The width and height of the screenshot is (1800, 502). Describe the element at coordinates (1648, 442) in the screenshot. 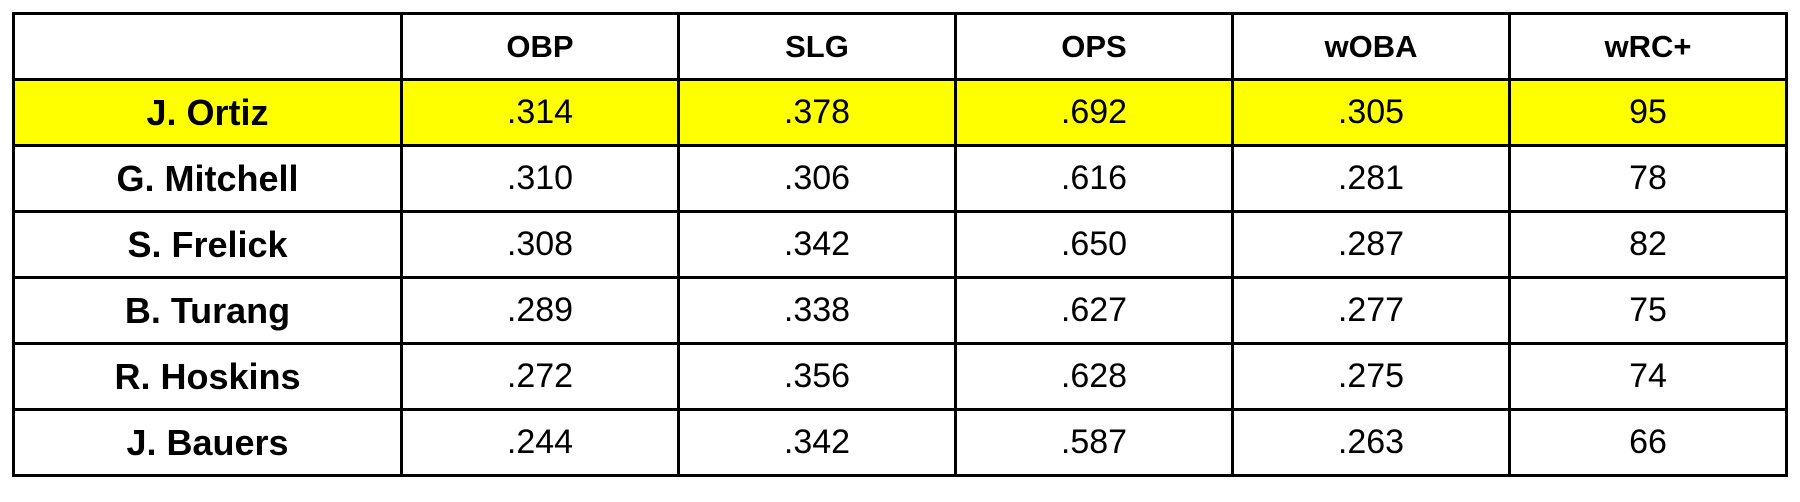

I see `wrc-plus-value-cell: 66` at that location.